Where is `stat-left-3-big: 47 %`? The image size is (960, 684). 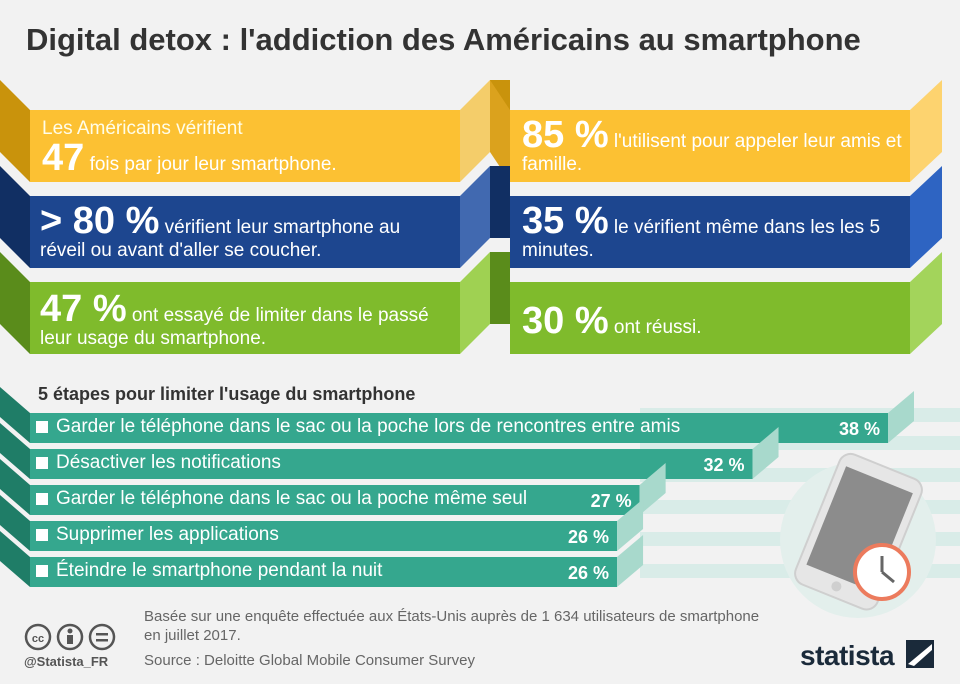 stat-left-3-big: 47 % is located at coordinates (83, 309).